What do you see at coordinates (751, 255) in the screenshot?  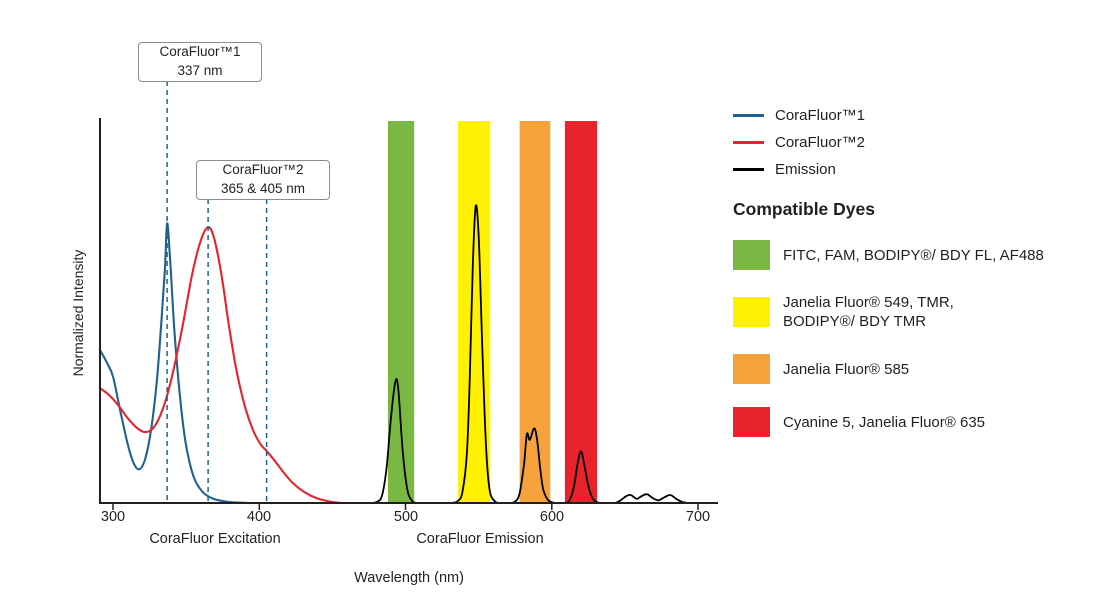 I see `green-dye-swatch` at bounding box center [751, 255].